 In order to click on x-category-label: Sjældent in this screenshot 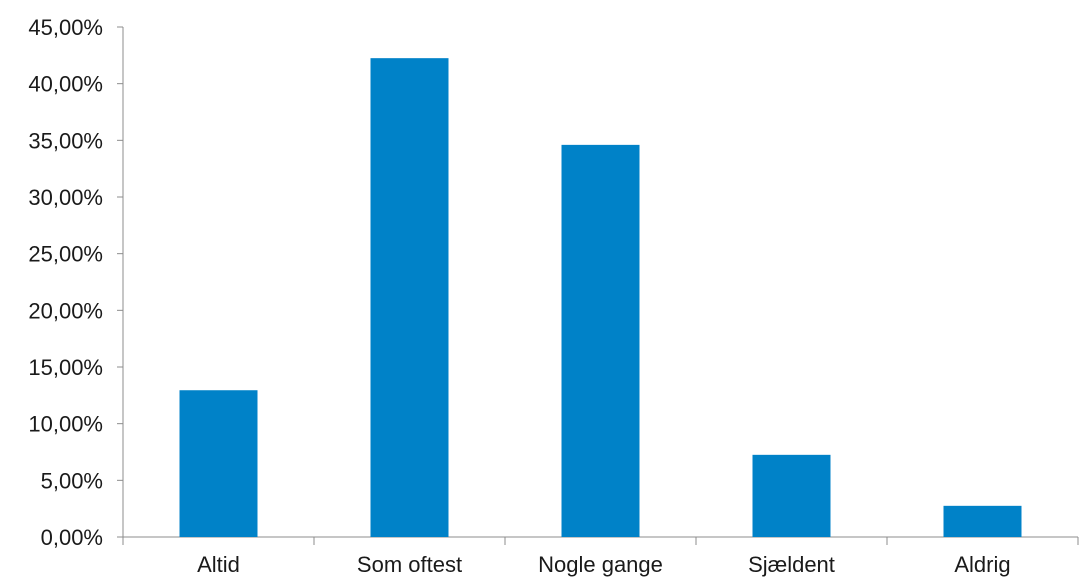, I will do `click(791, 564)`.